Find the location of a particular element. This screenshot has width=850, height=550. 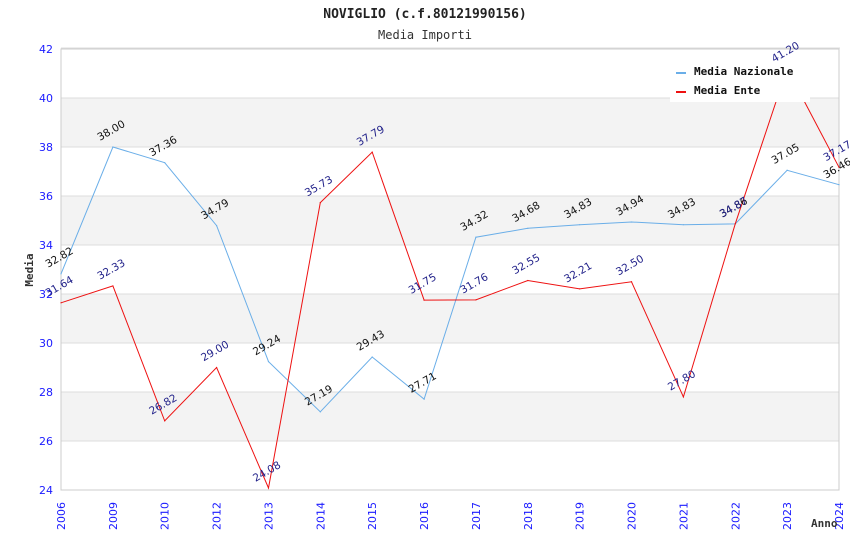

legend-box is located at coordinates (740, 80).